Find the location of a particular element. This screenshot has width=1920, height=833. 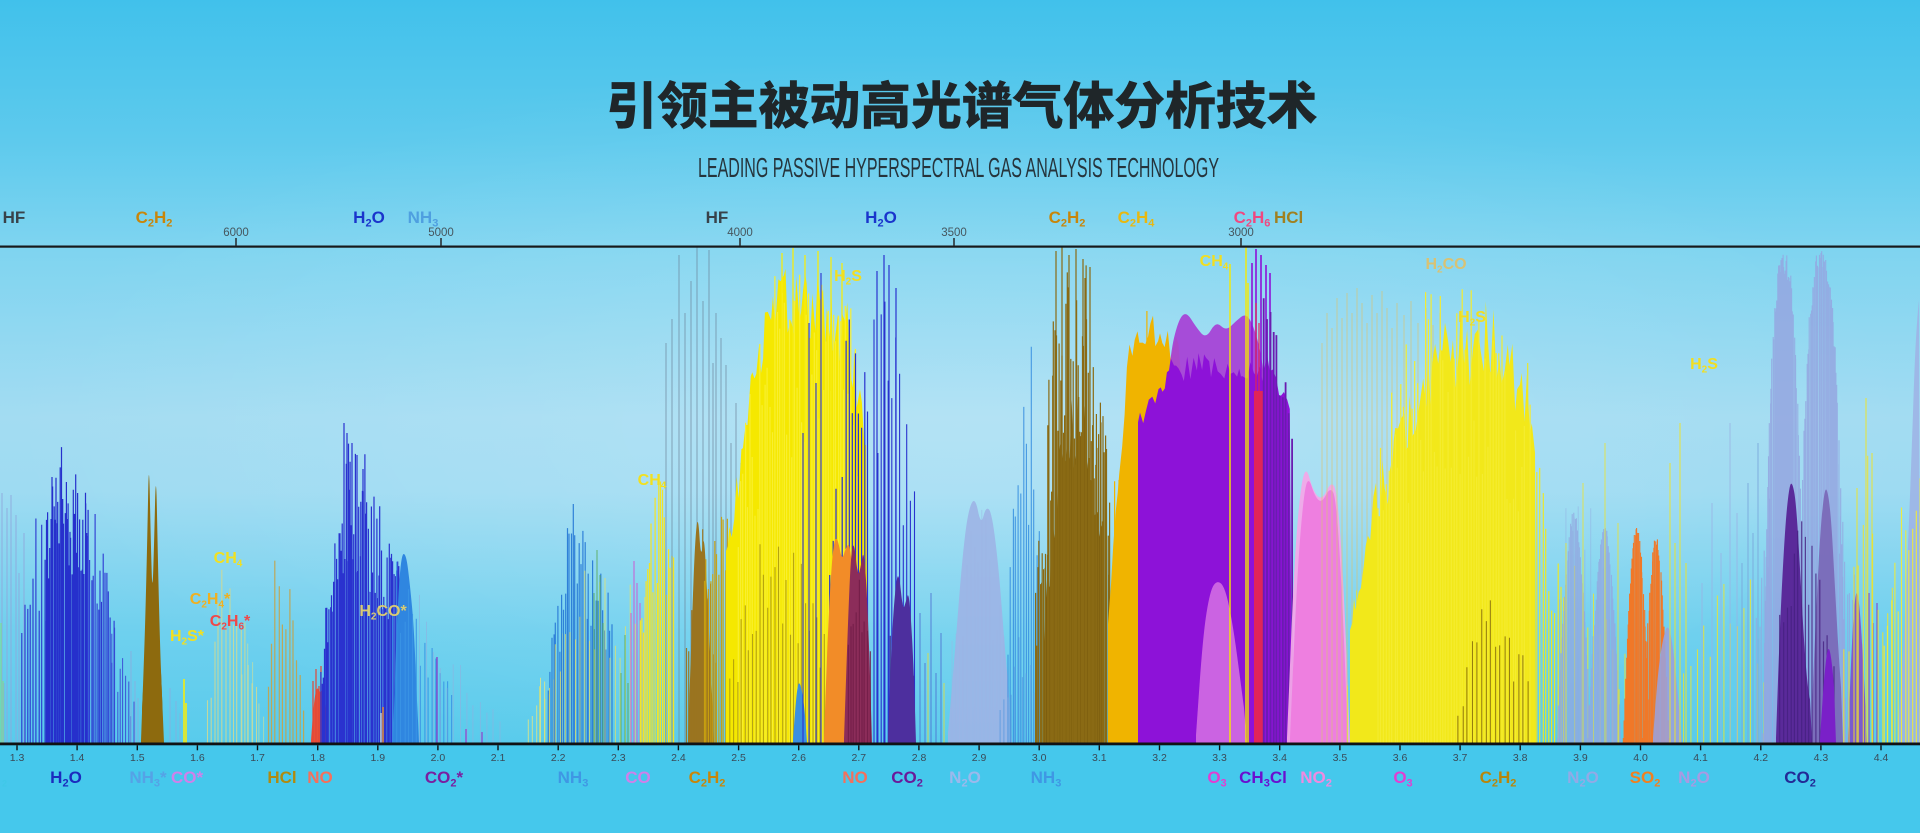

svg-text: 4.1 is located at coordinates (1700, 758).